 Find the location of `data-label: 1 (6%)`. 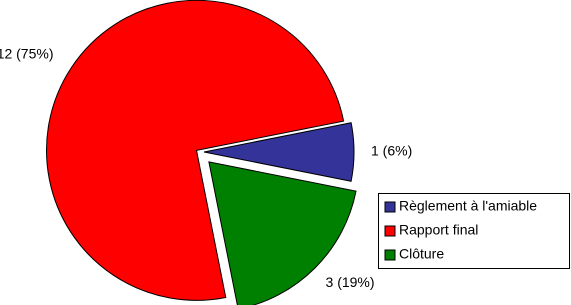

data-label: 1 (6%) is located at coordinates (391, 151).